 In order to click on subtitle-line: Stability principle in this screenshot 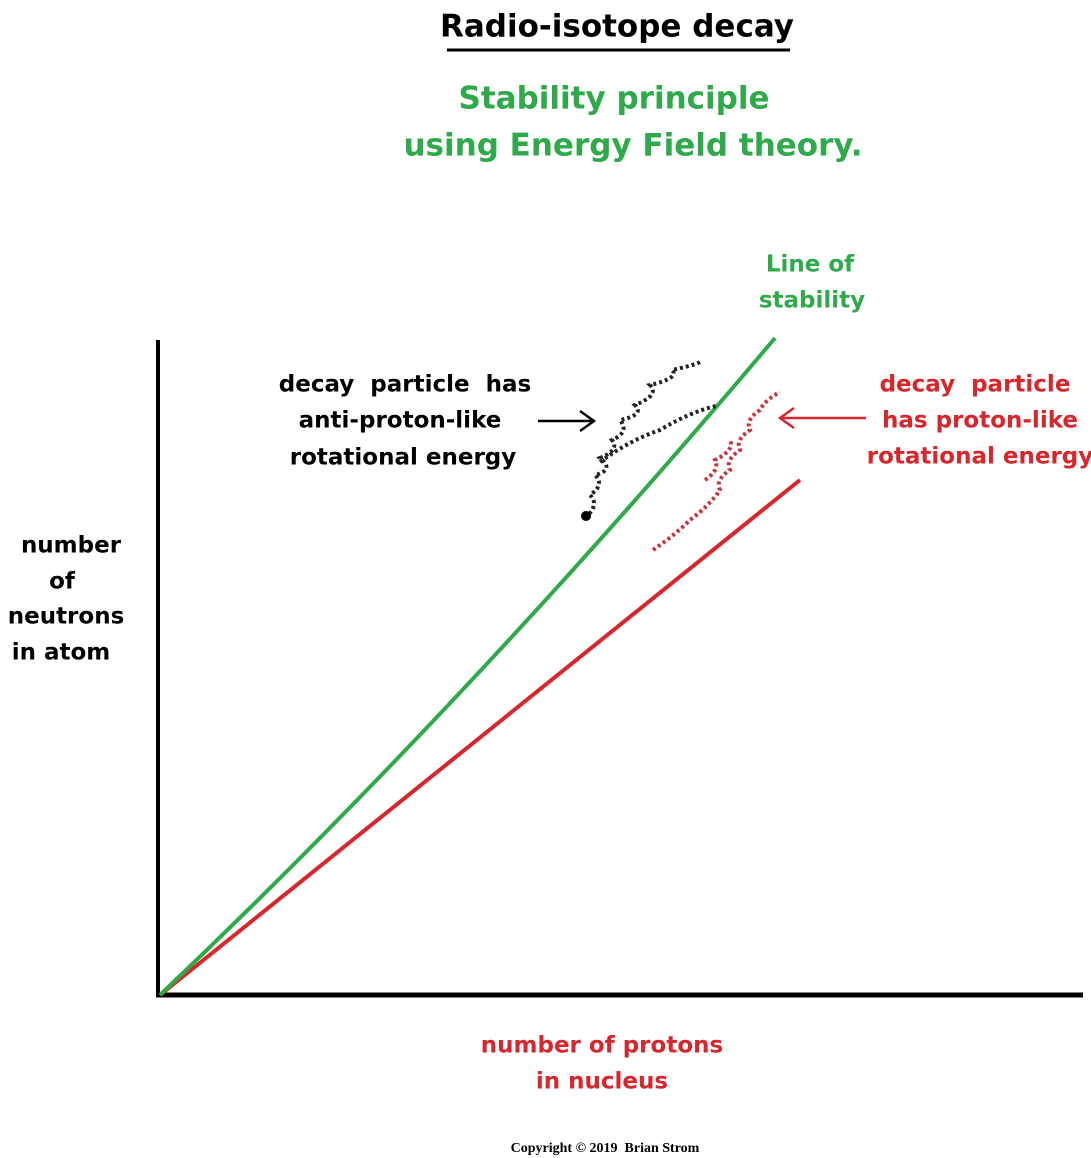, I will do `click(614, 99)`.